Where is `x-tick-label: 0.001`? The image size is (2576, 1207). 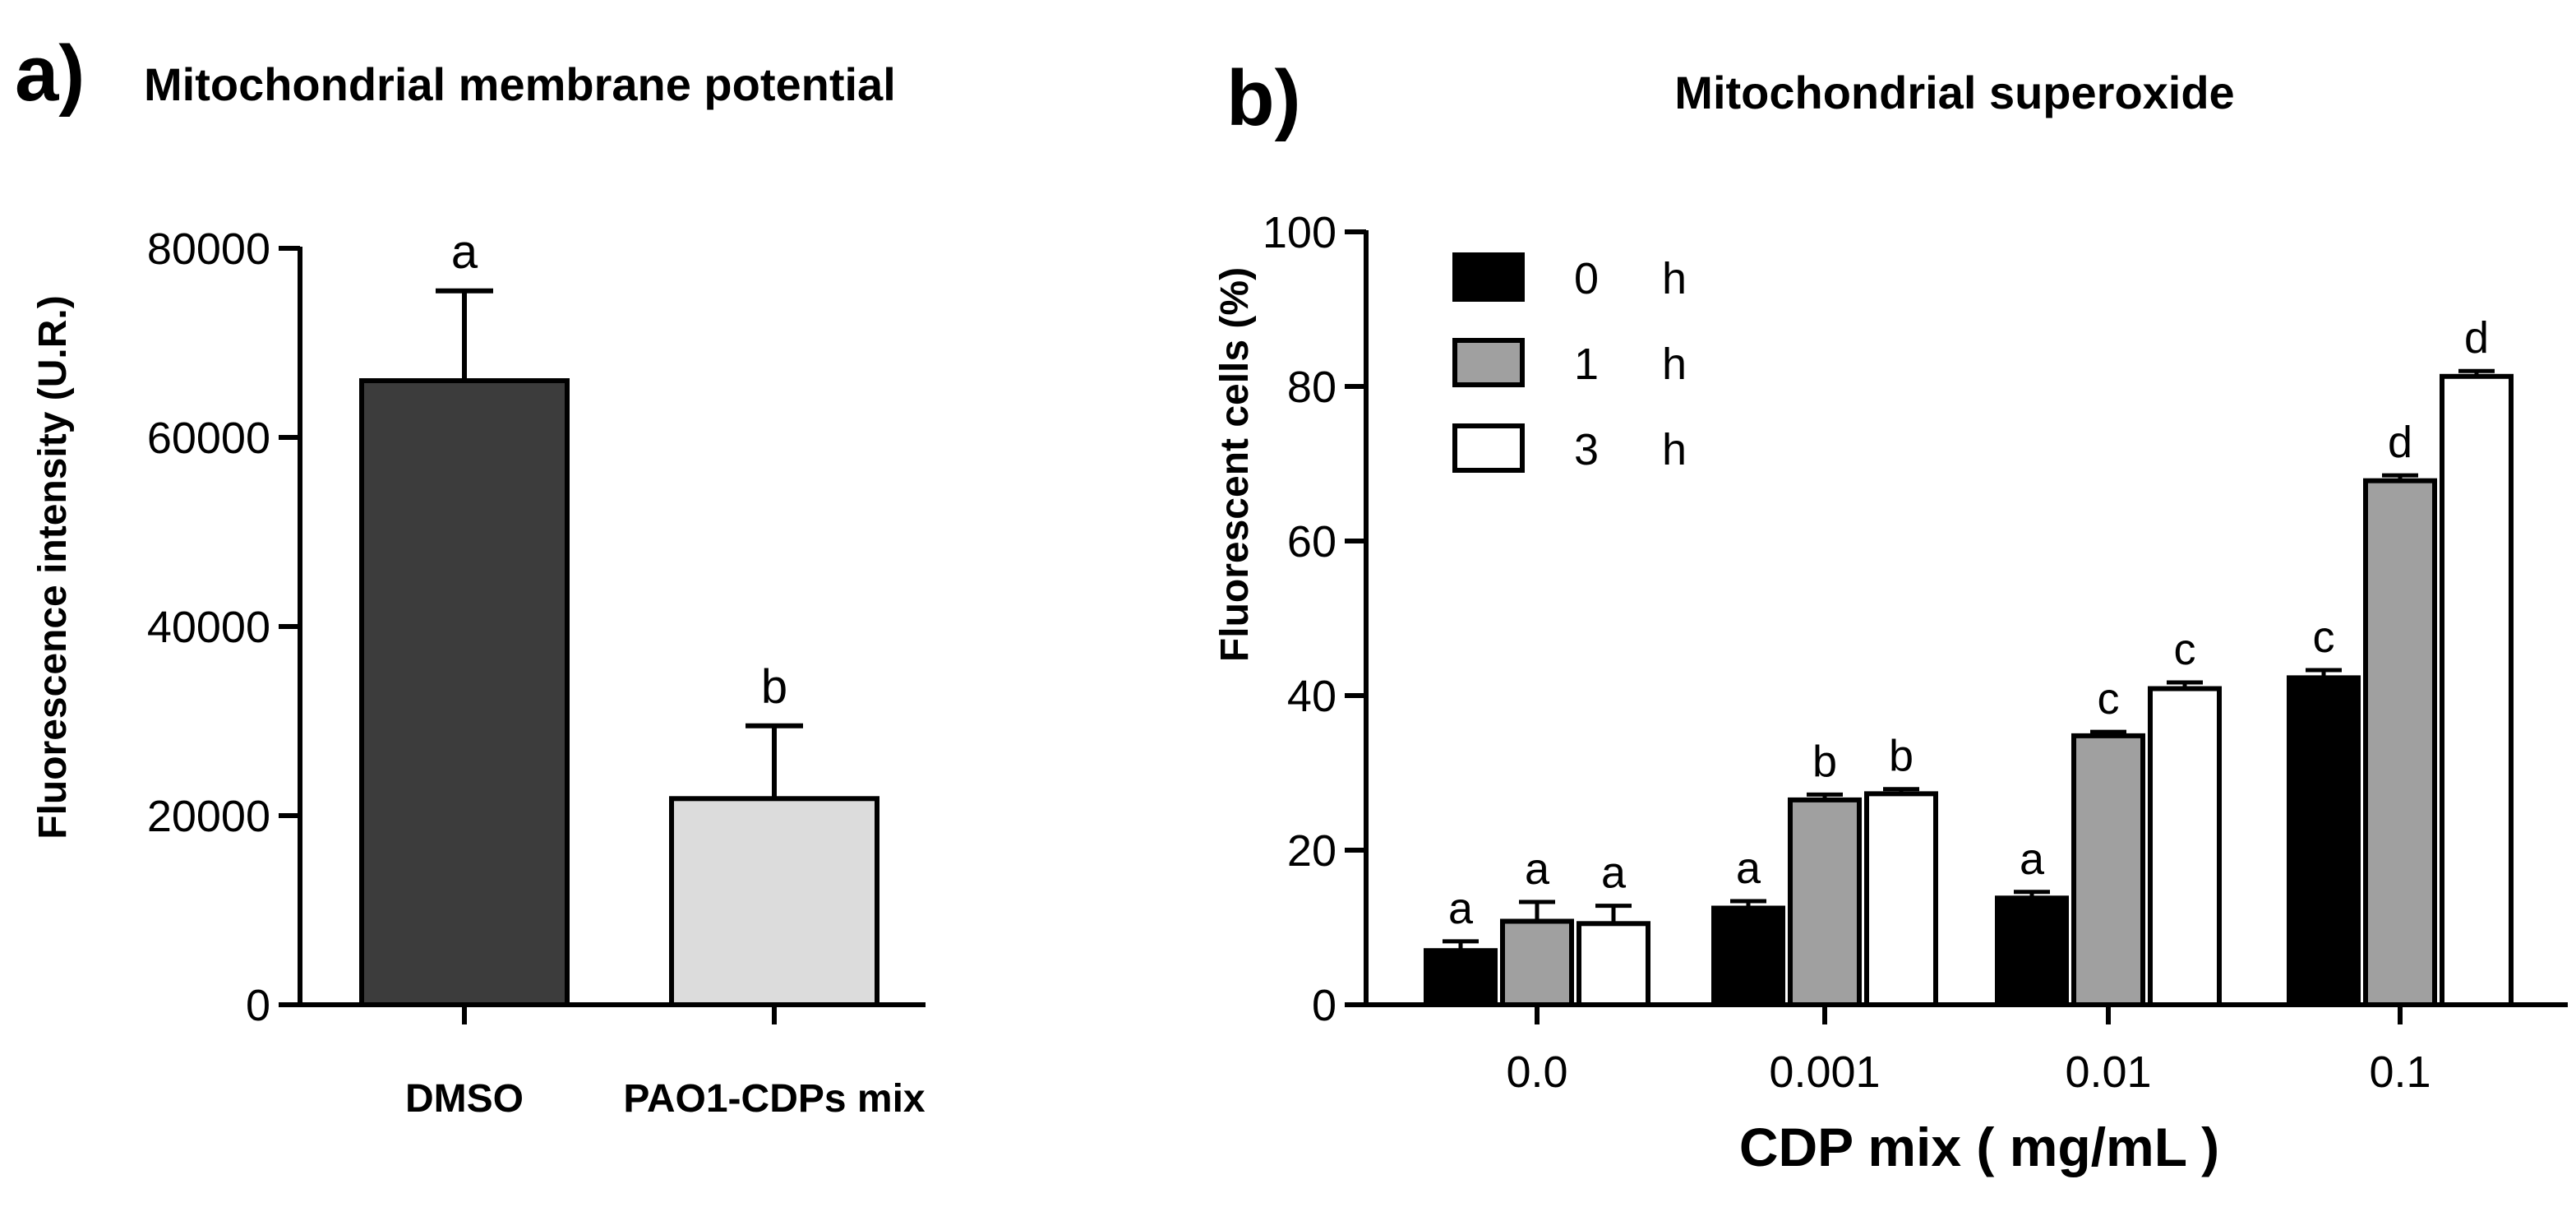
x-tick-label: 0.001 is located at coordinates (1824, 1072).